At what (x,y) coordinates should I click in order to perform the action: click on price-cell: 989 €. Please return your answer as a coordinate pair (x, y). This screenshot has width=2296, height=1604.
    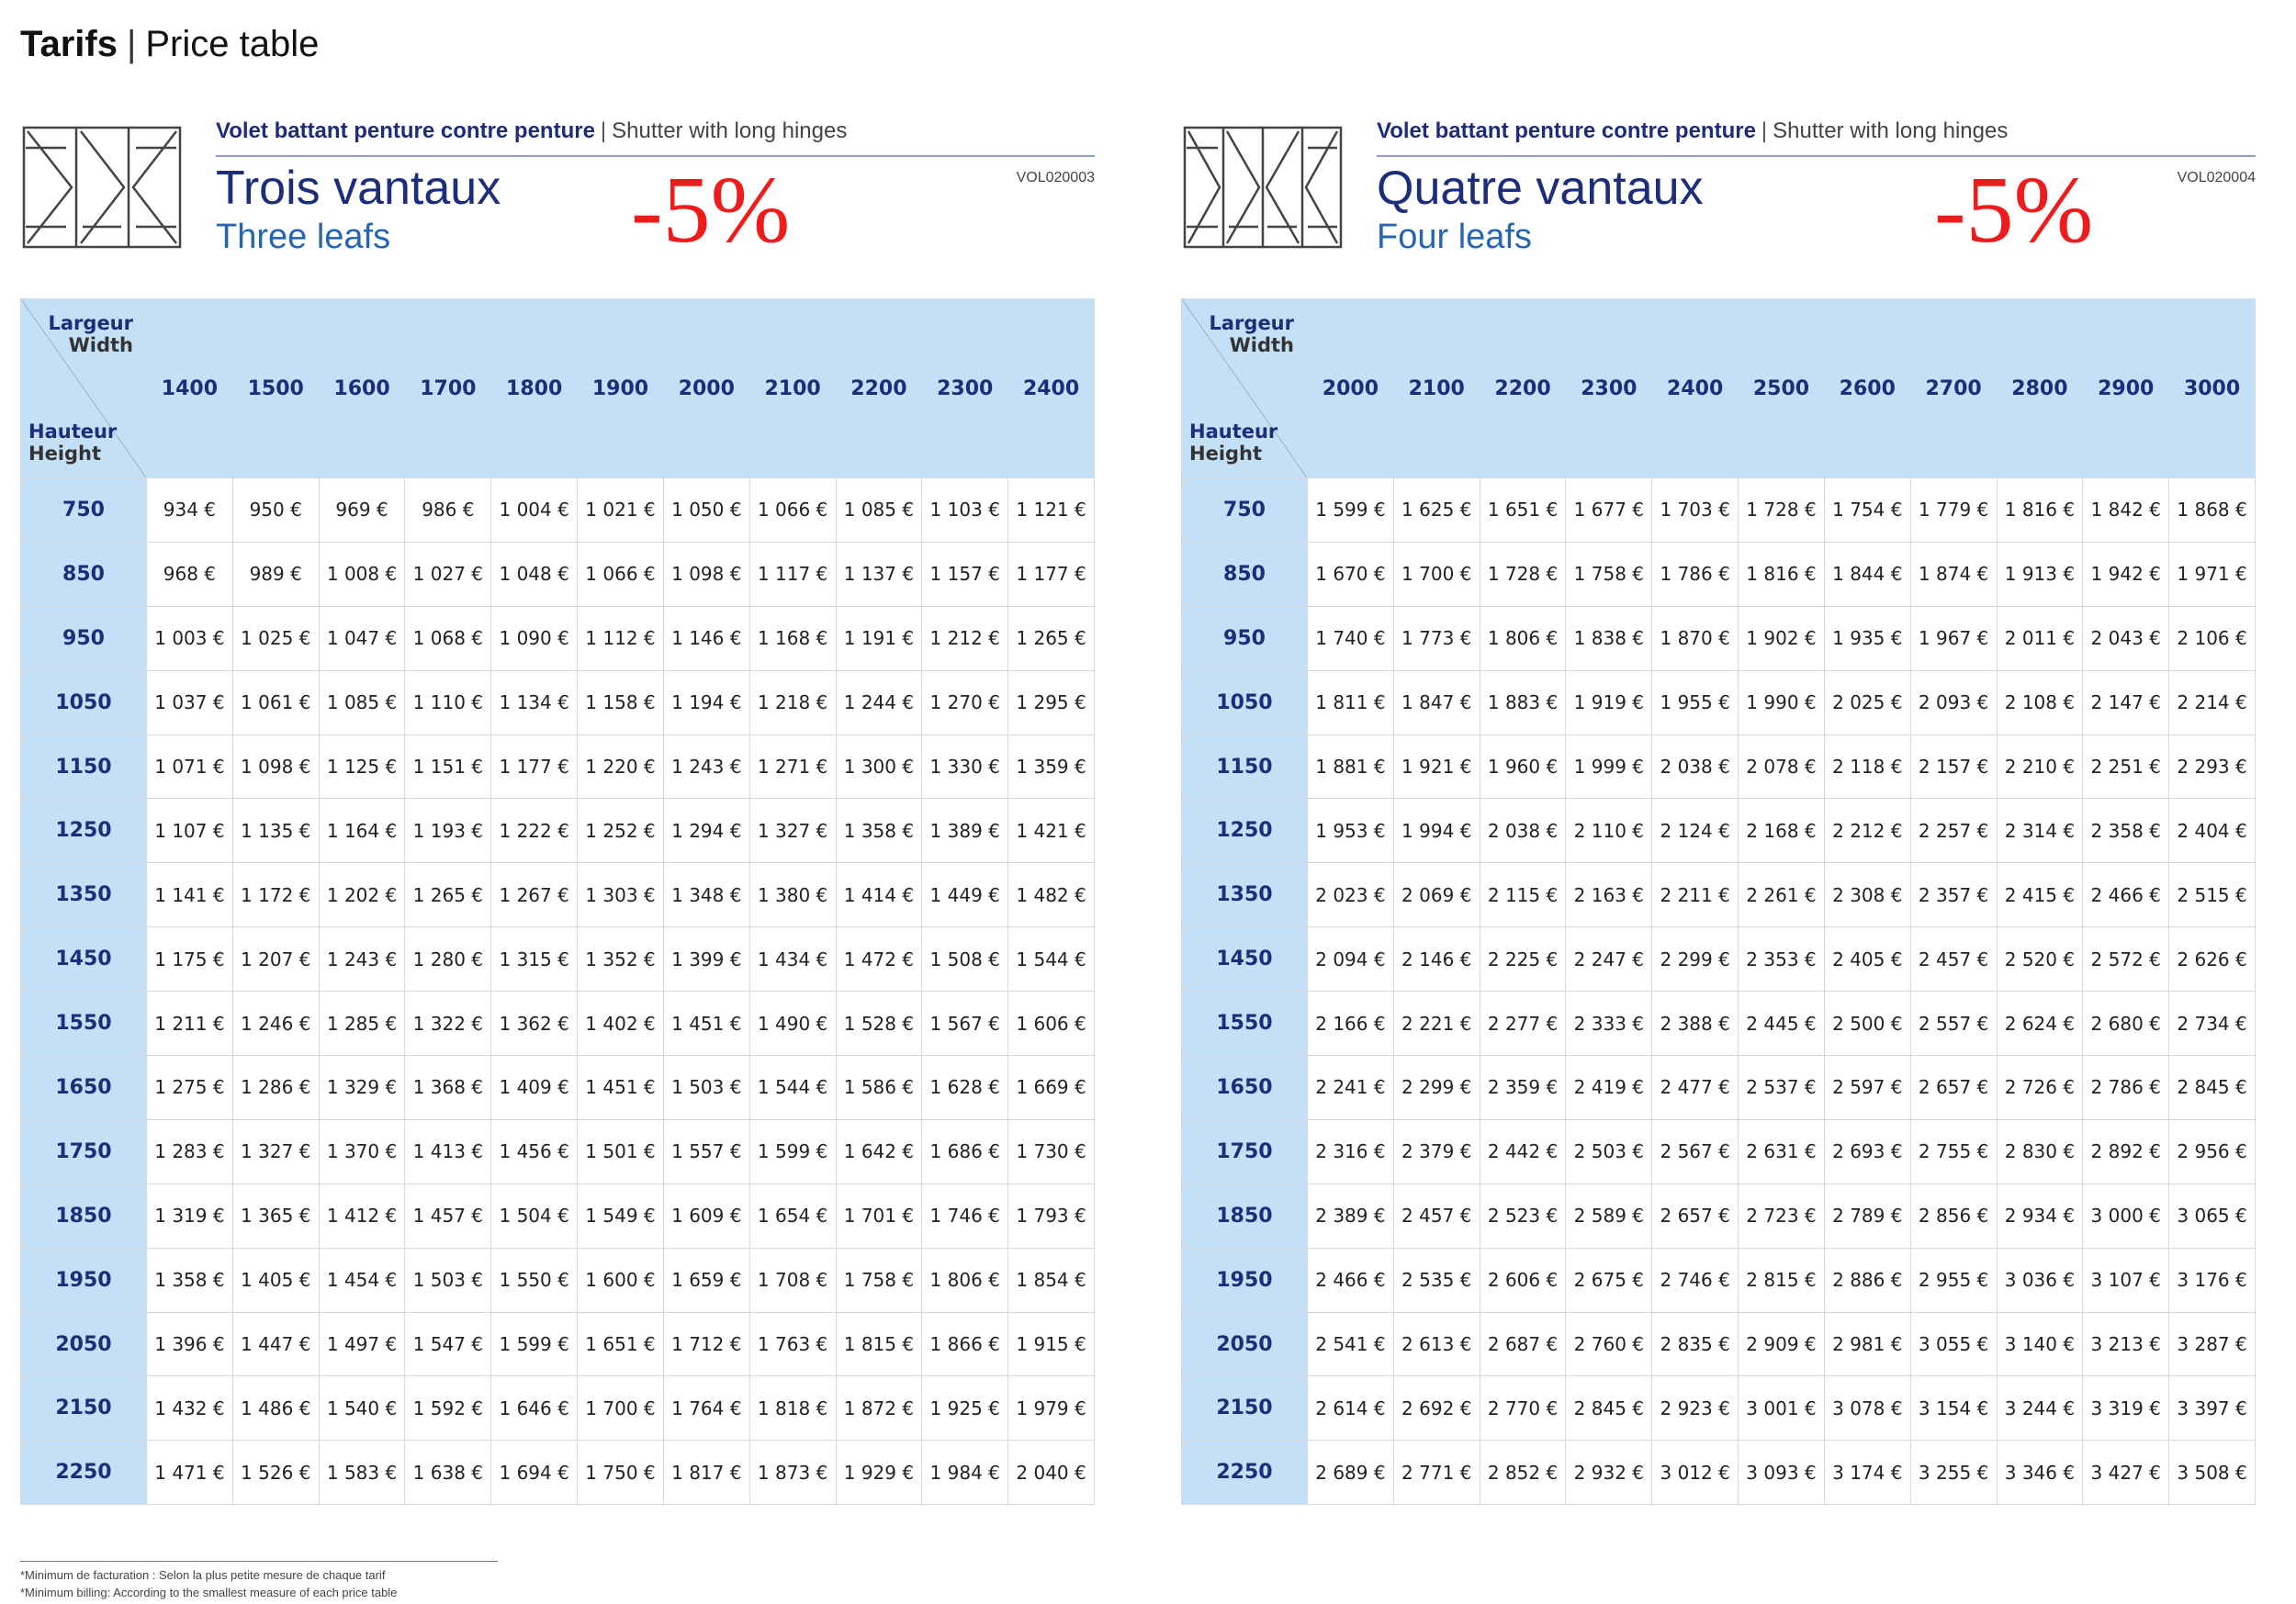
    Looking at the image, I should click on (275, 574).